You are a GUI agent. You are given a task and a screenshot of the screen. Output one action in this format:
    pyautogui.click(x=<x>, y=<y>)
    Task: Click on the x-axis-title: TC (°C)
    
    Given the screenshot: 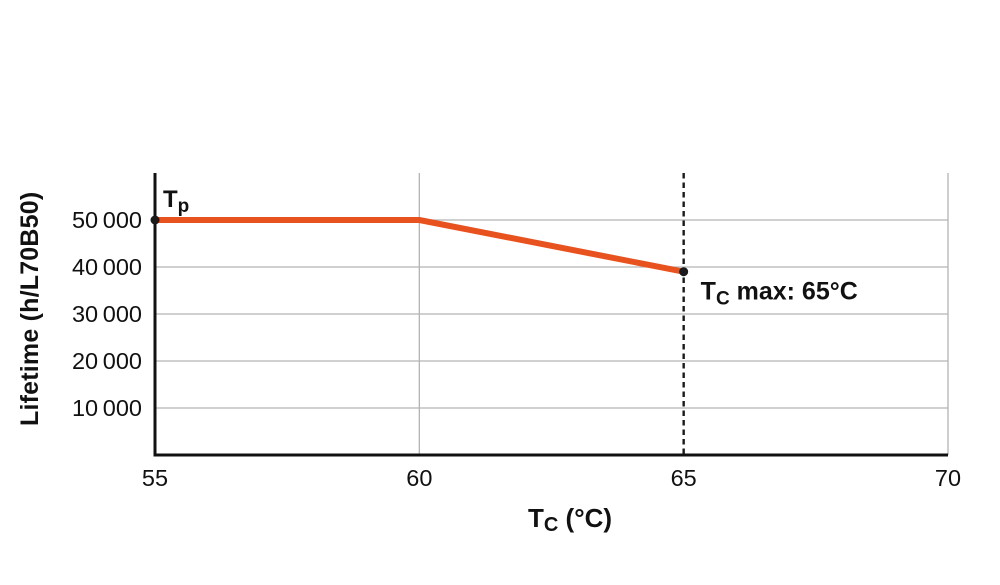 What is the action you would take?
    pyautogui.click(x=570, y=519)
    